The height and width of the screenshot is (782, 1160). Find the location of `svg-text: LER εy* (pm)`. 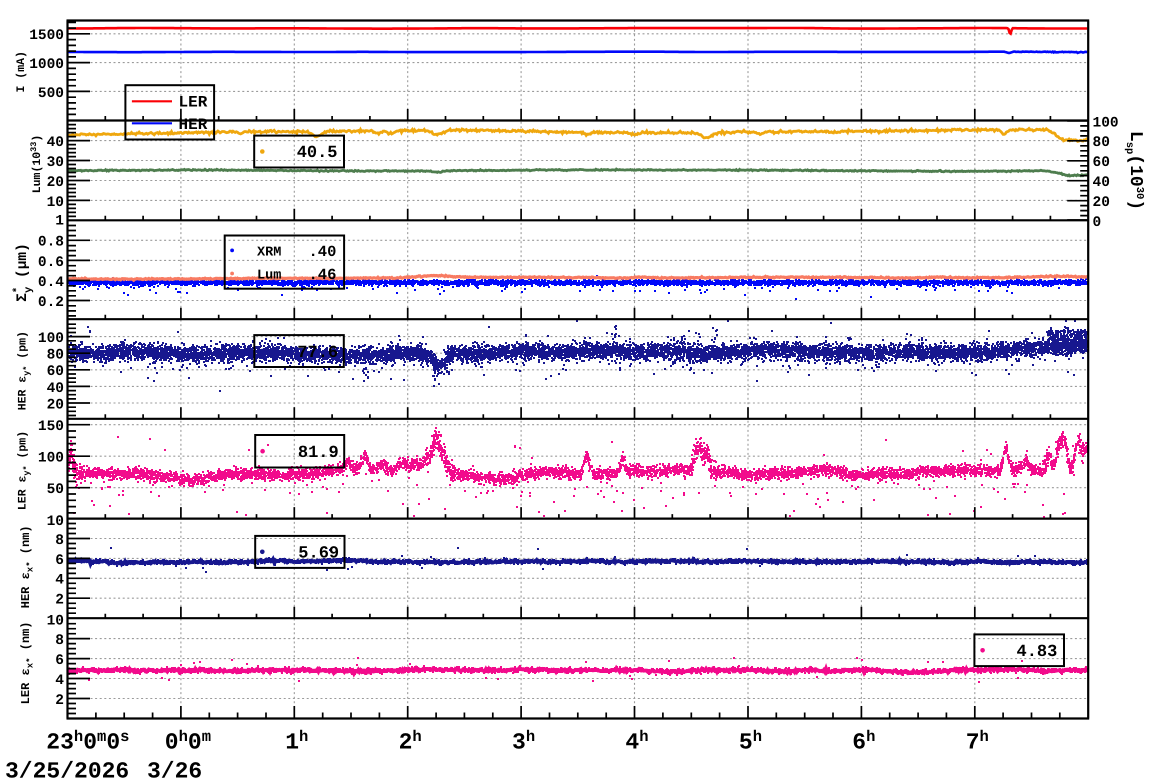

svg-text: LER εy* (pm) is located at coordinates (25, 470).